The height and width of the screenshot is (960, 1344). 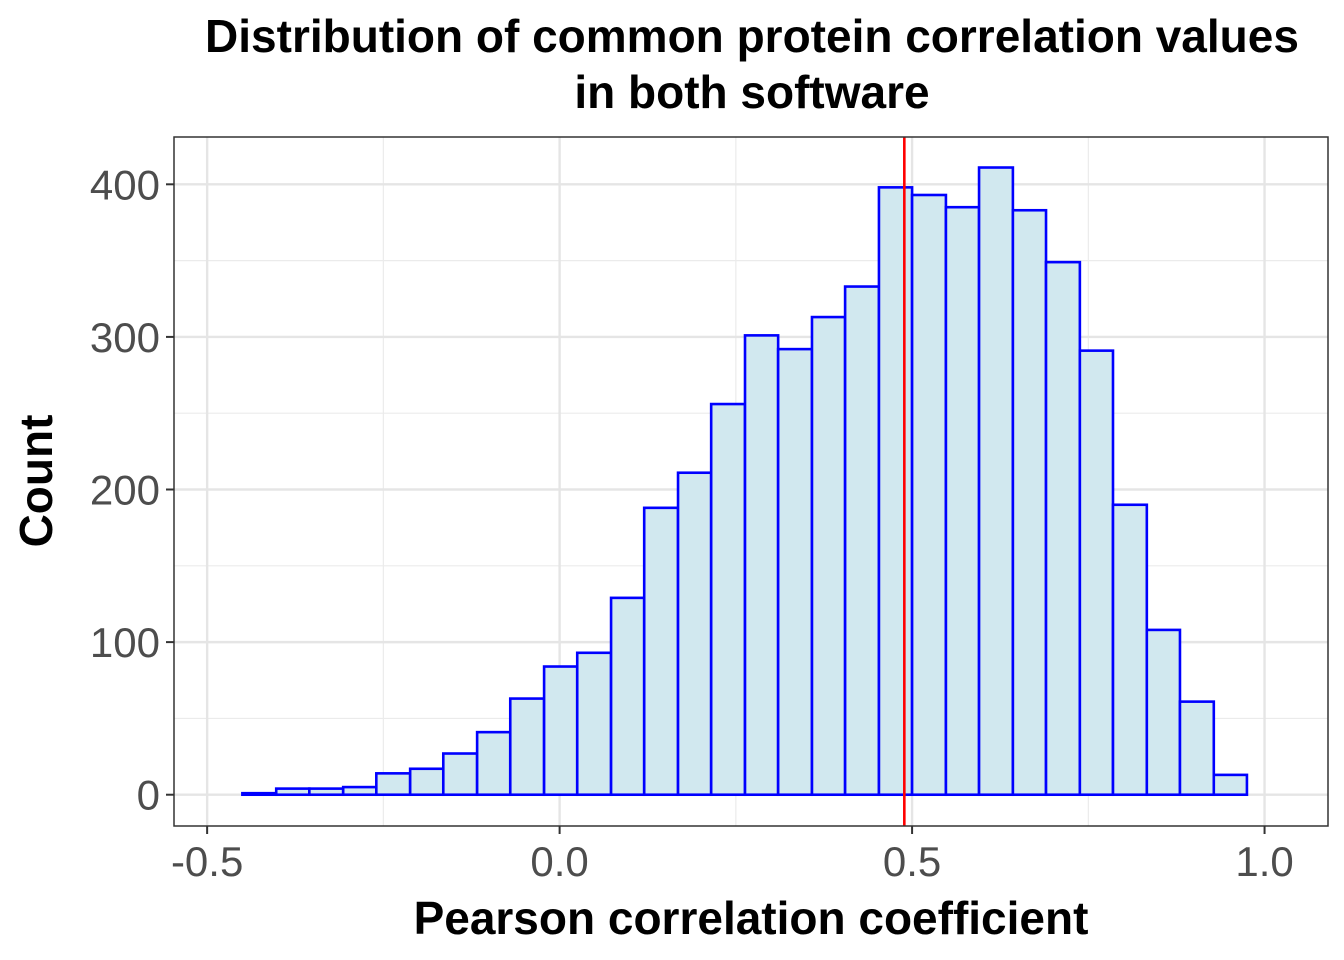 I want to click on y-tick-label: 100, so click(x=125, y=642).